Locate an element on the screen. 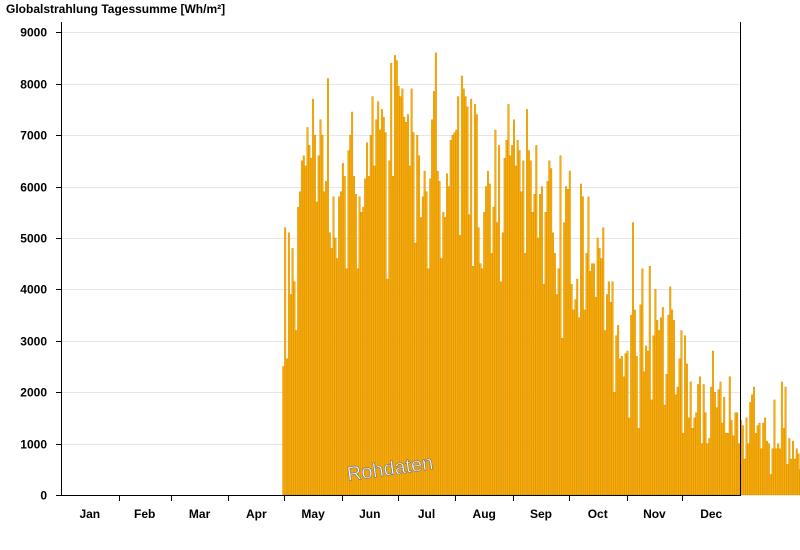 The width and height of the screenshot is (800, 550). y-tick-label: 6000 is located at coordinates (33, 188).